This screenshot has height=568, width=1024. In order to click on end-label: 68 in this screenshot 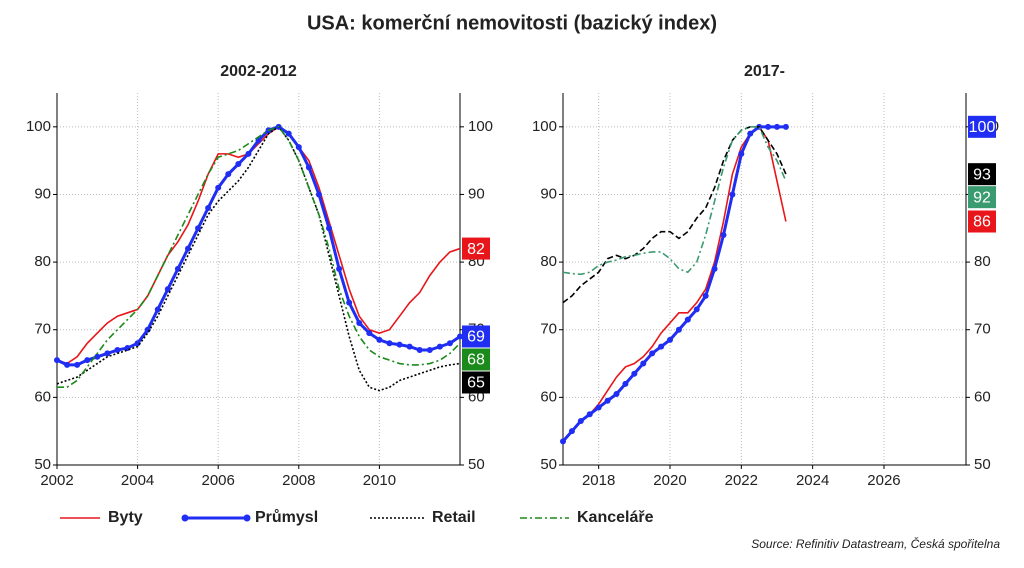, I will do `click(476, 360)`.